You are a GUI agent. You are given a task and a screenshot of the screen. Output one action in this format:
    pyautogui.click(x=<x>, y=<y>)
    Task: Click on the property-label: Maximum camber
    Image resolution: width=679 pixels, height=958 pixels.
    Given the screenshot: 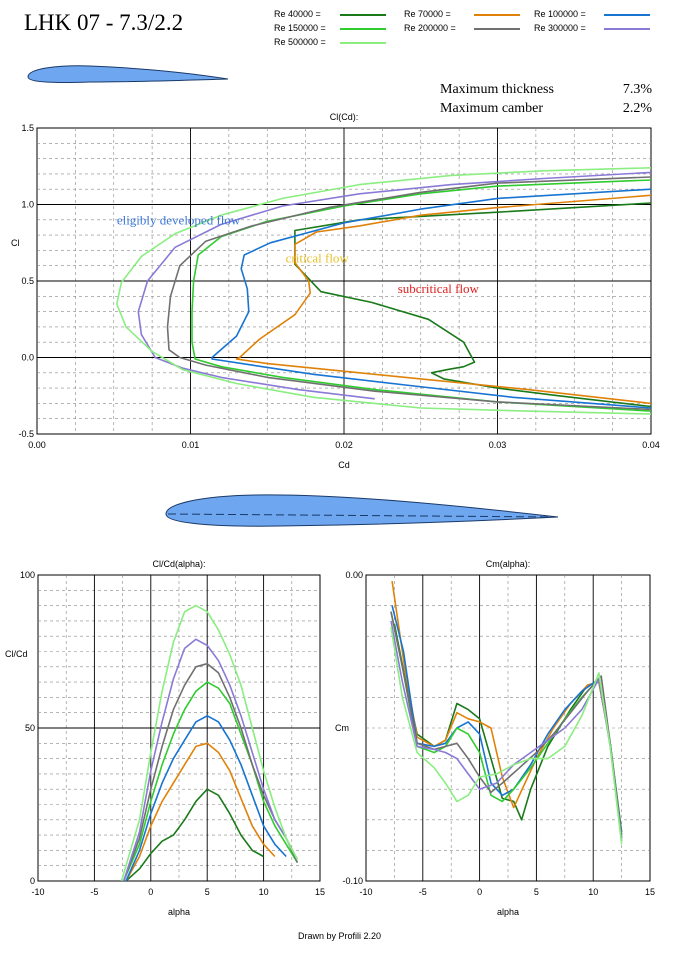 What is the action you would take?
    pyautogui.click(x=492, y=108)
    